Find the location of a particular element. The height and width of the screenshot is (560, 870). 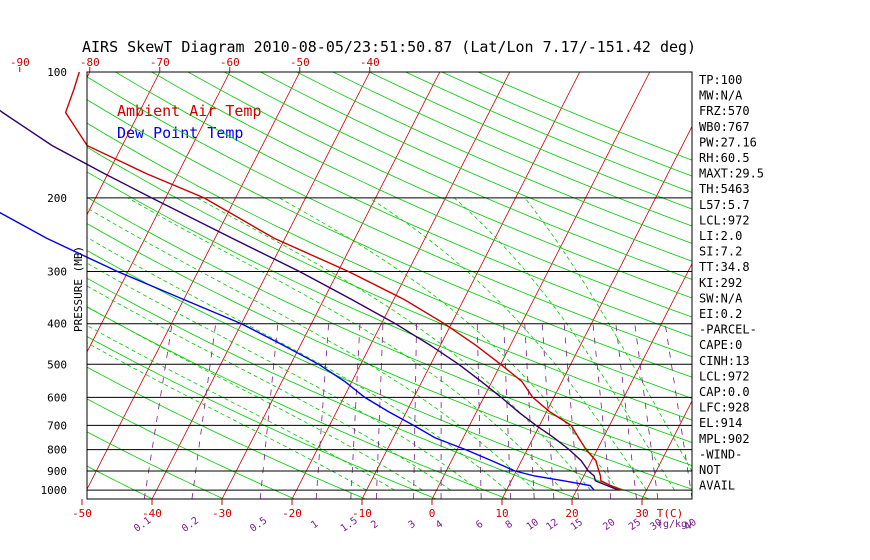

stability-index-item: CAPE:0 is located at coordinates (720, 345).